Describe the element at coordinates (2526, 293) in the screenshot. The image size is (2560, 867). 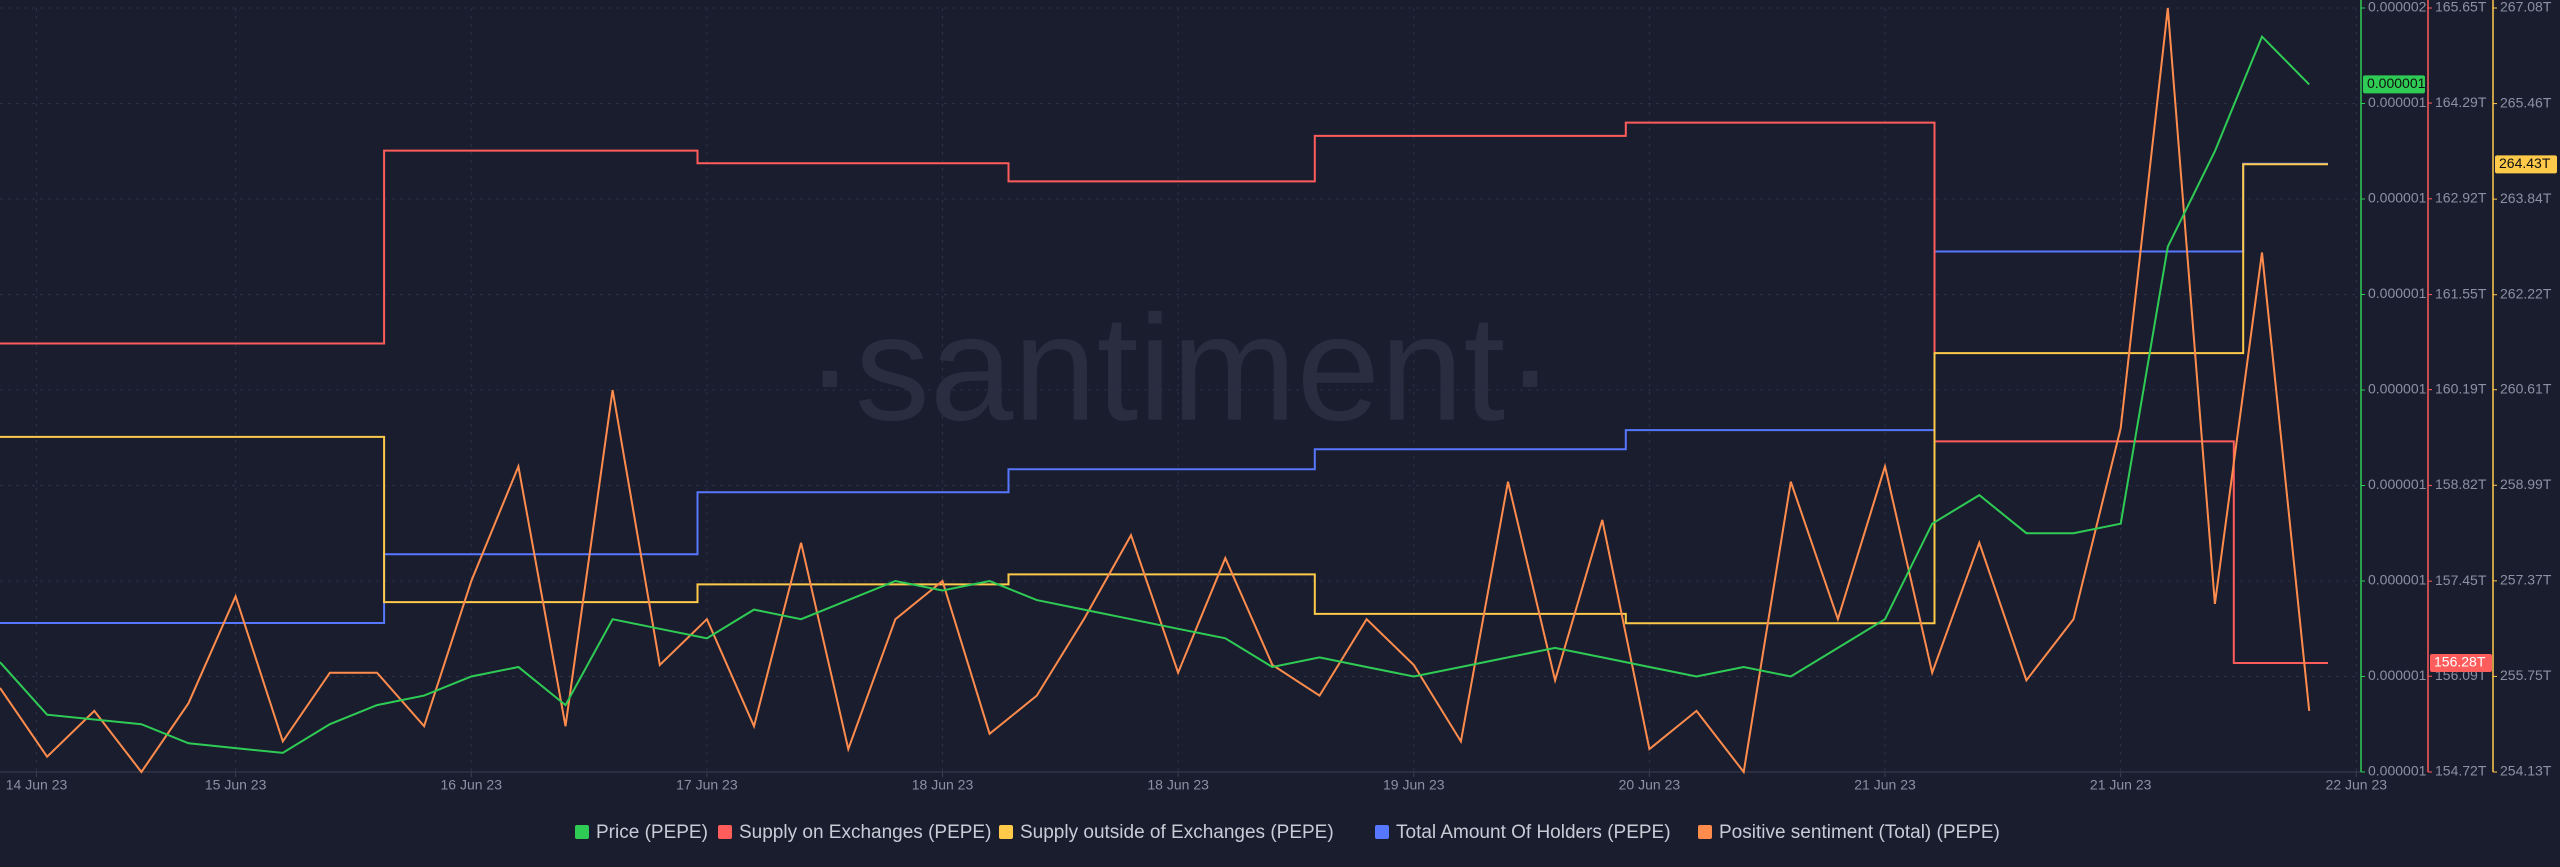
I see `y-tick-label: 262.22T` at that location.